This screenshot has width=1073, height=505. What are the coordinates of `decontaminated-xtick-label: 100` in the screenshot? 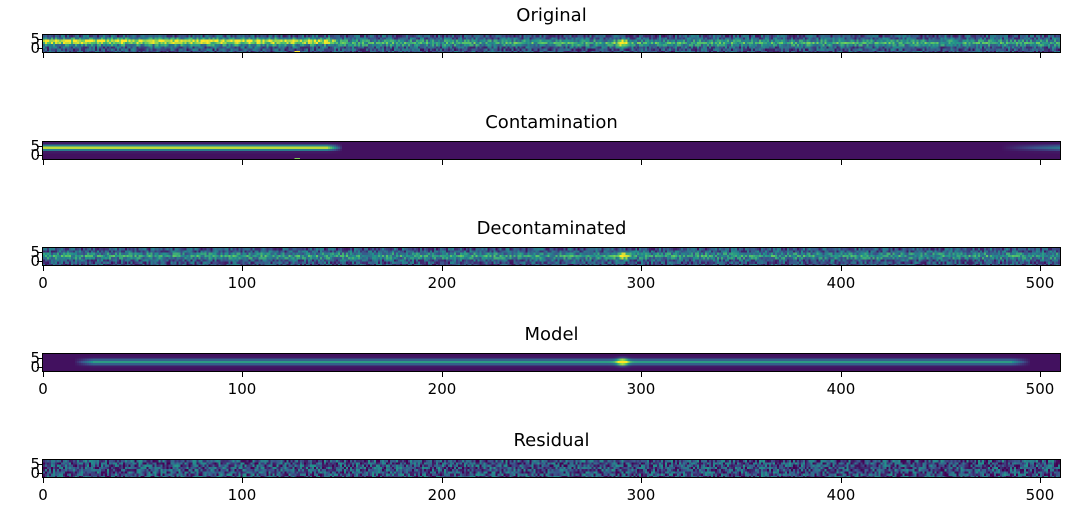 It's located at (242, 283).